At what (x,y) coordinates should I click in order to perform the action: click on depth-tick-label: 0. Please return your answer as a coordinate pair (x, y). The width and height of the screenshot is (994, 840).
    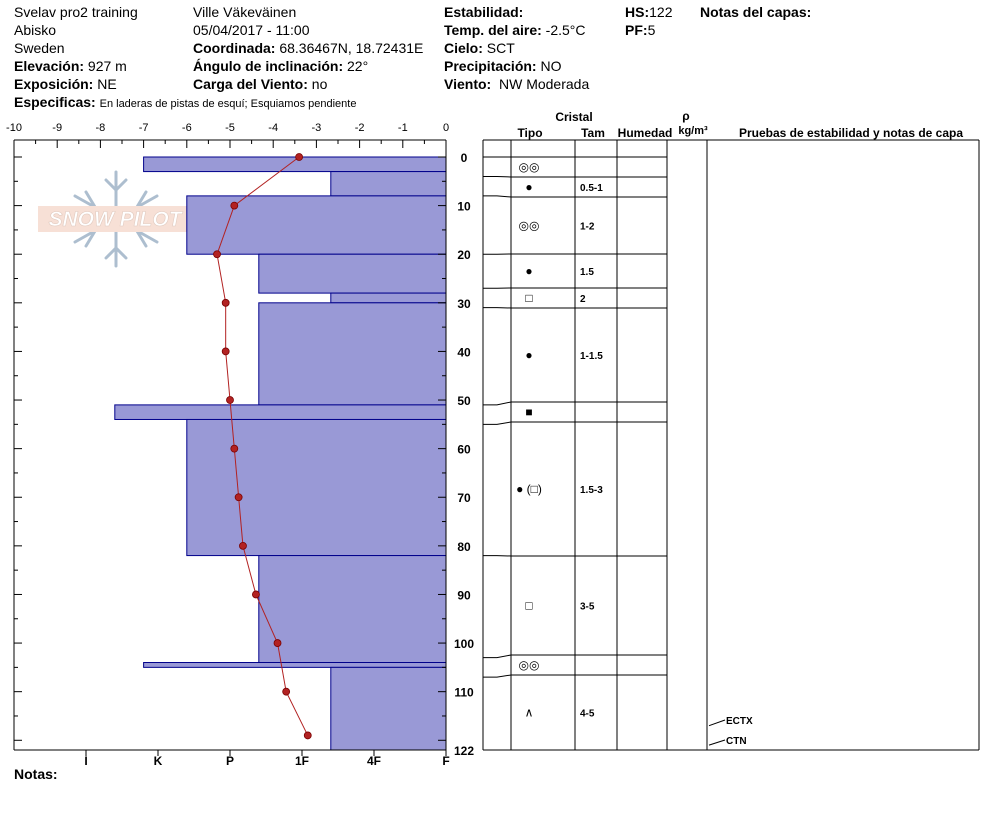
    Looking at the image, I should click on (464, 158).